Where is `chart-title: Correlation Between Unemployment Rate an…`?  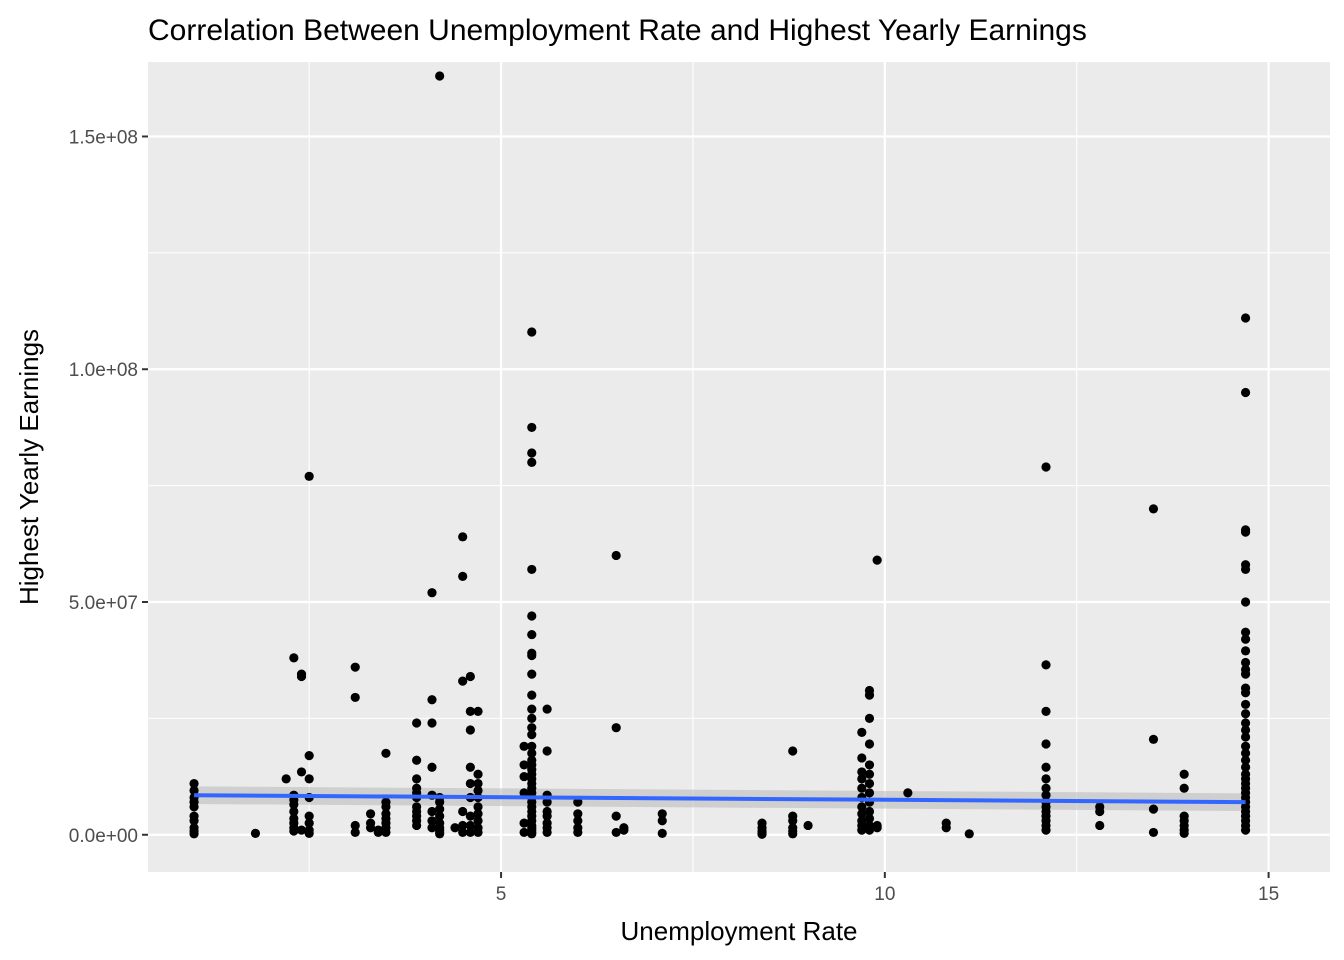 chart-title: Correlation Between Unemployment Rate an… is located at coordinates (617, 30).